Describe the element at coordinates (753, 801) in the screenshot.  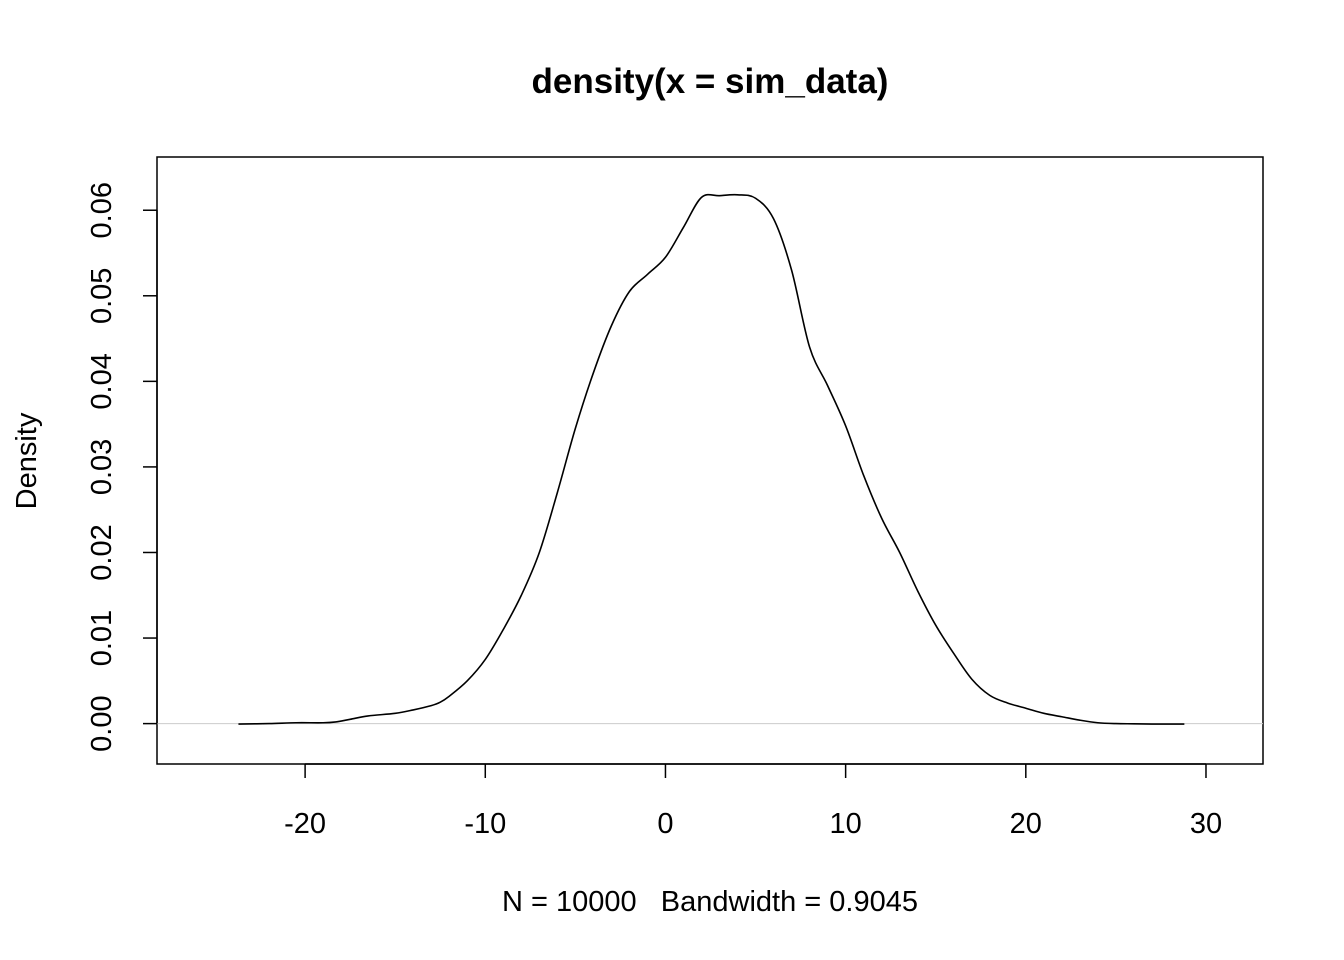
I see `x-axis: -20 -10 0 10 20 30` at that location.